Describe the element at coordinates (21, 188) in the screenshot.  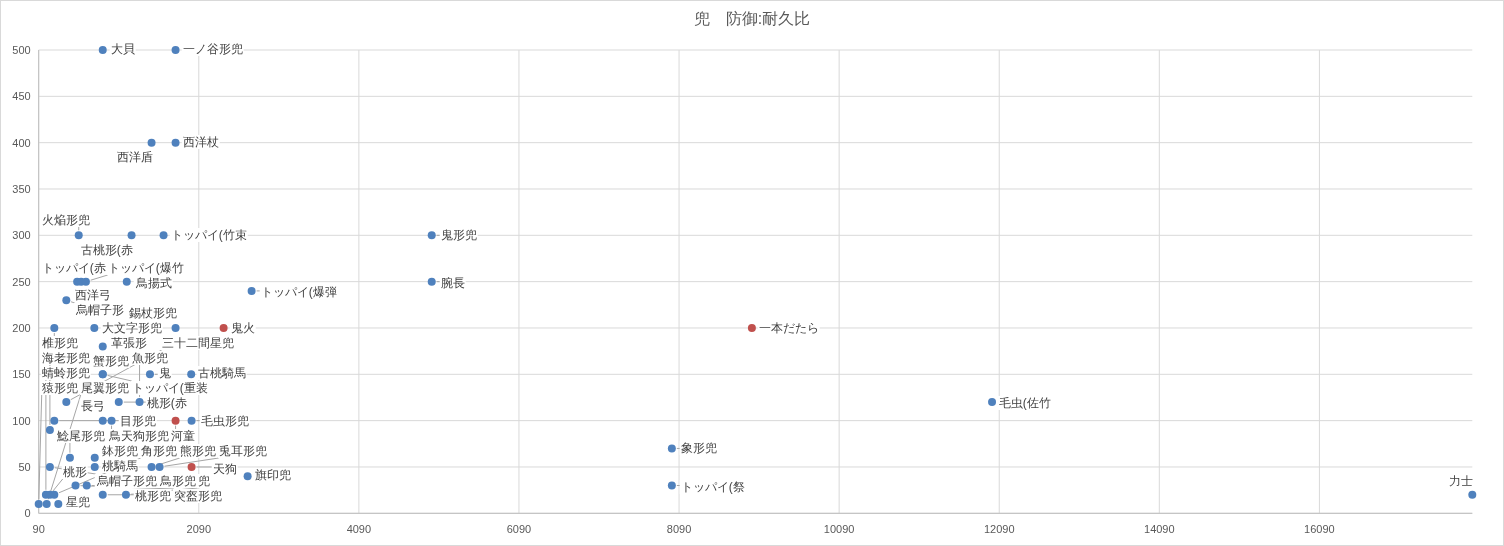
I see `y-tick-label: 350` at that location.